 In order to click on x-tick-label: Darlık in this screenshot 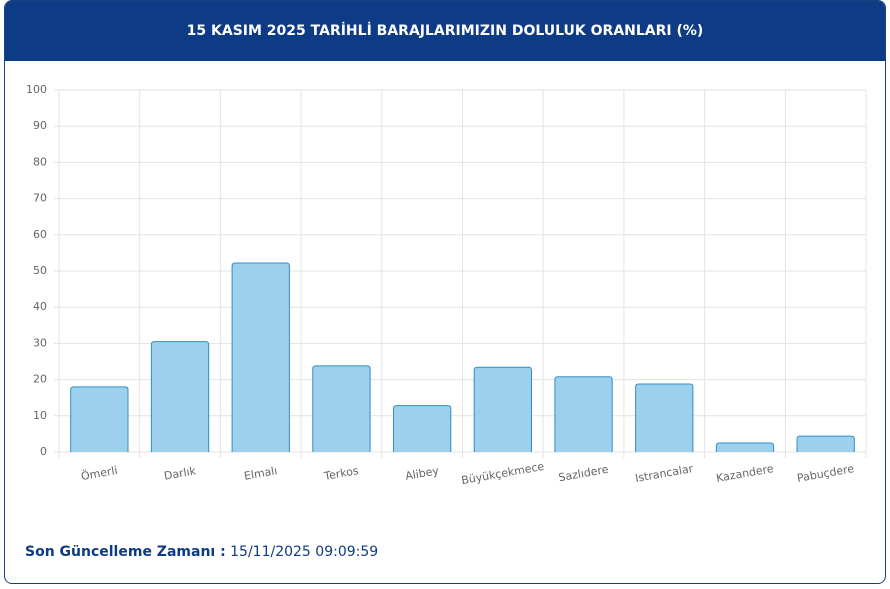, I will do `click(180, 473)`.